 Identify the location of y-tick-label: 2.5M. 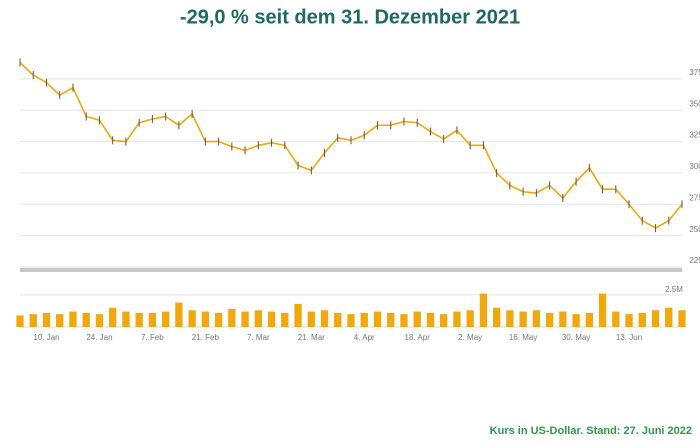
(674, 289).